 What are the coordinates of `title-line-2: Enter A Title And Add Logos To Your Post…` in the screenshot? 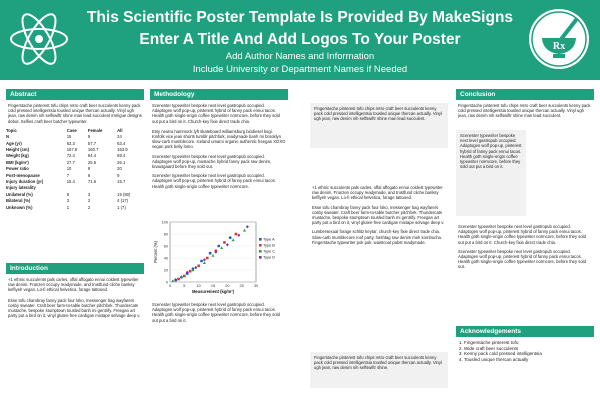 It's located at (300, 39).